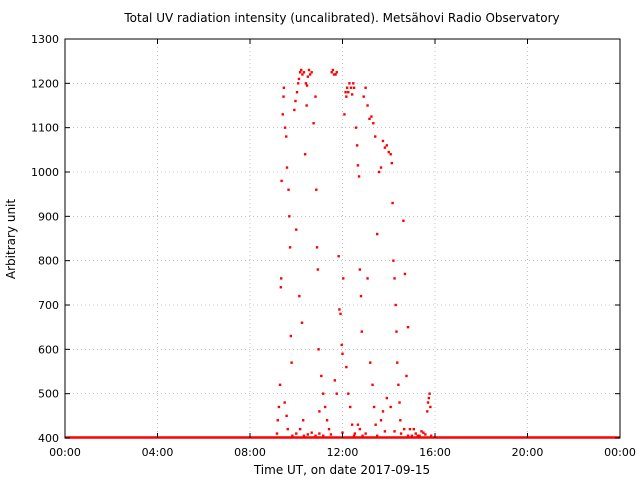 The height and width of the screenshot is (484, 640). I want to click on x-tick-label: 00:00, so click(620, 452).